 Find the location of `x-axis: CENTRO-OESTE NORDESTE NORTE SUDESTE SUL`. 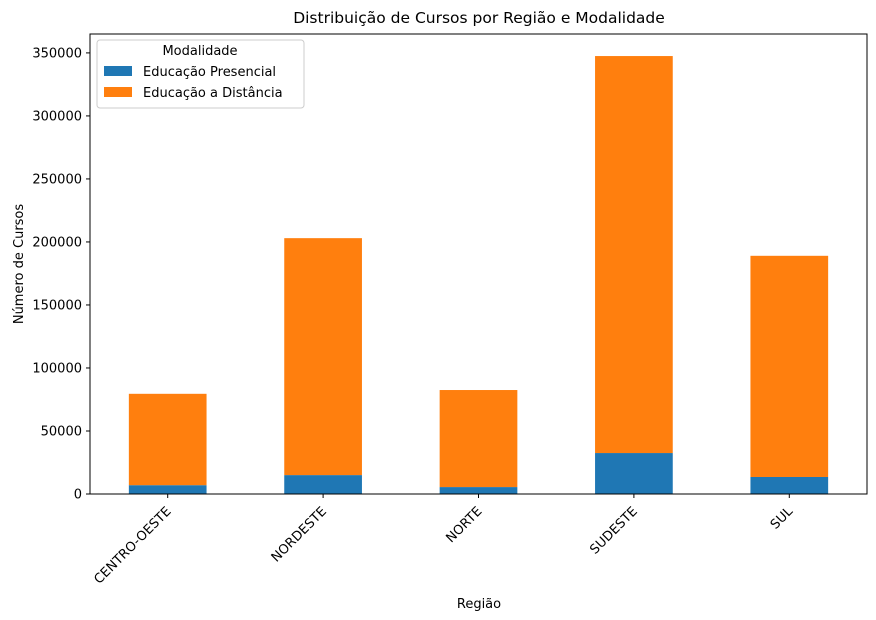

x-axis: CENTRO-OESTE NORDESTE NORTE SUDESTE SUL is located at coordinates (444, 540).